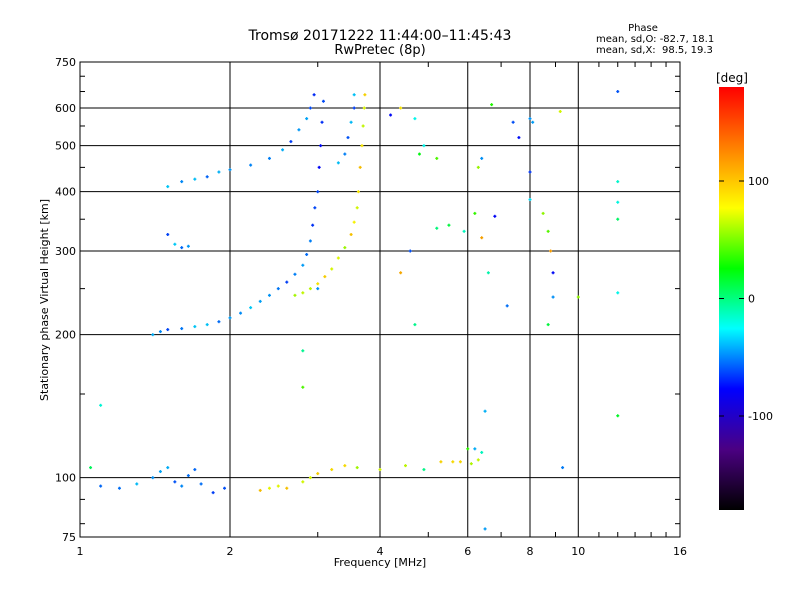  I want to click on x-tick-label: 8, so click(530, 551).